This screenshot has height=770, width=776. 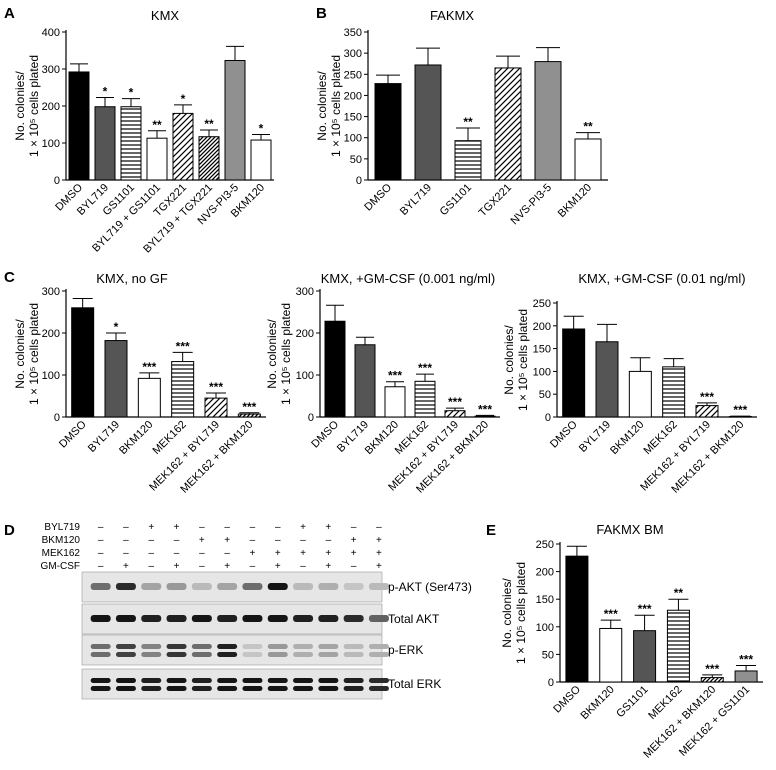 What do you see at coordinates (414, 619) in the screenshot?
I see `blot-label: Total AKT` at bounding box center [414, 619].